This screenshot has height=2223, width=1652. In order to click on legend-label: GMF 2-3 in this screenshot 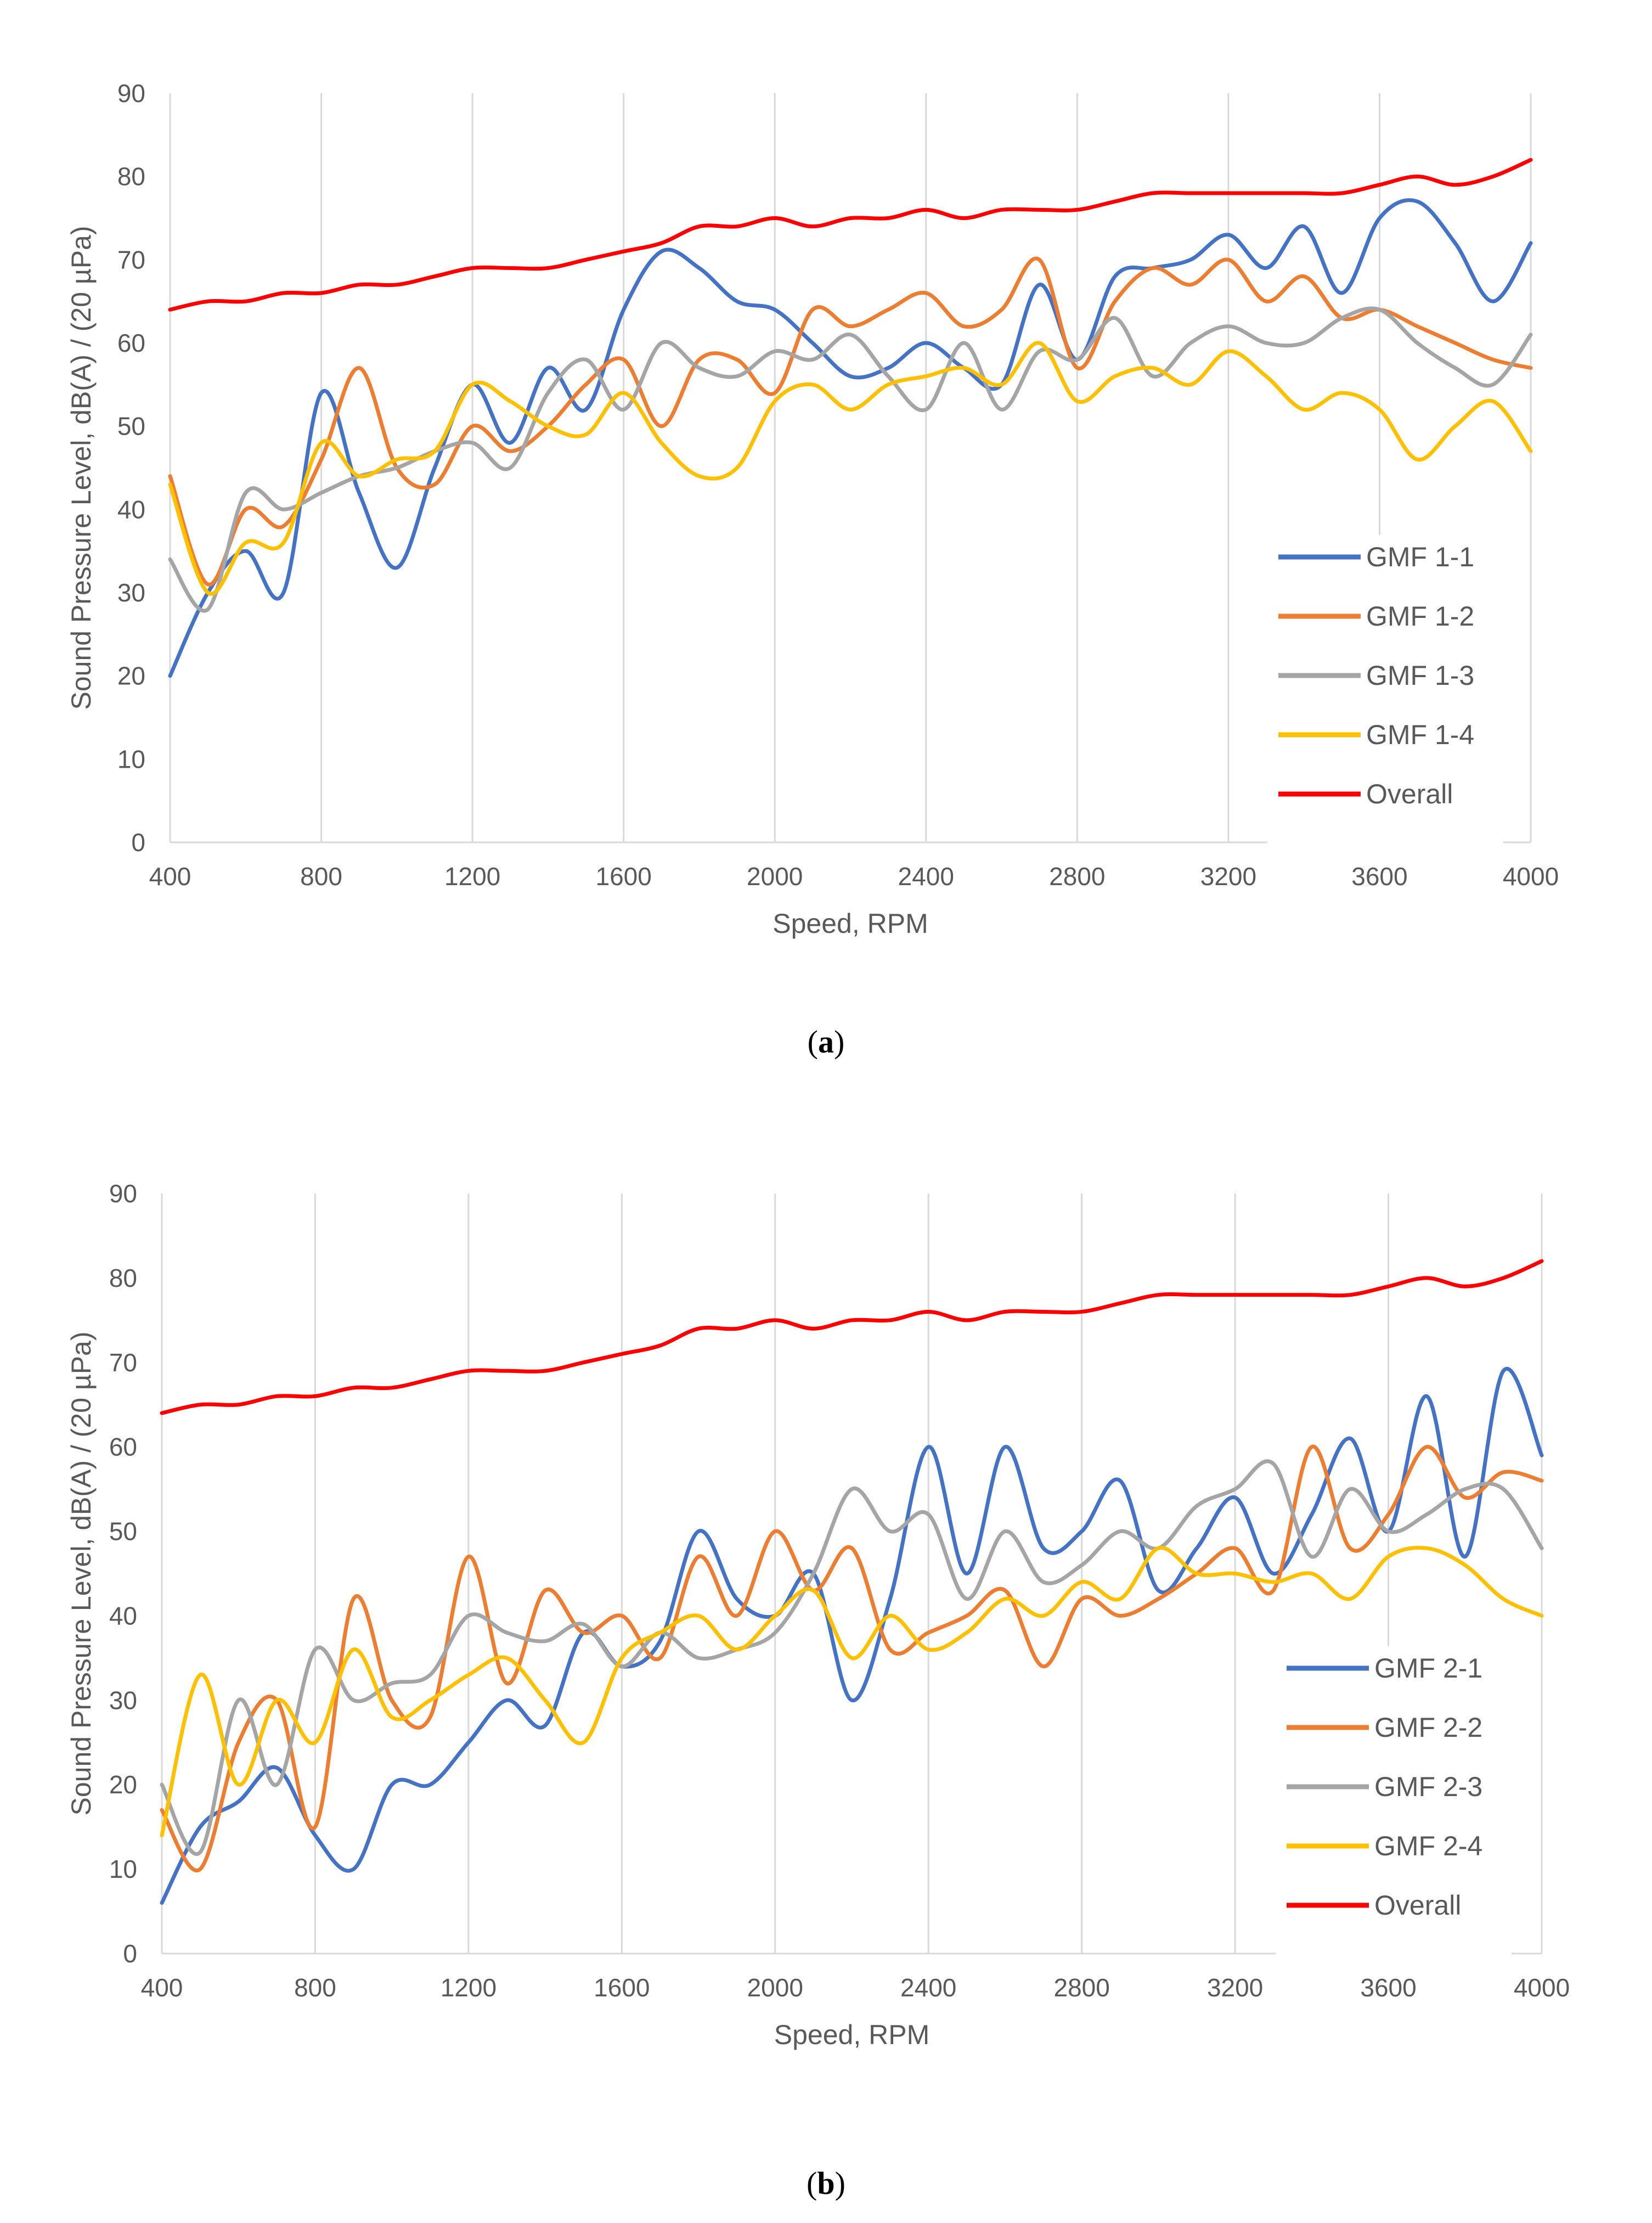, I will do `click(1428, 1786)`.